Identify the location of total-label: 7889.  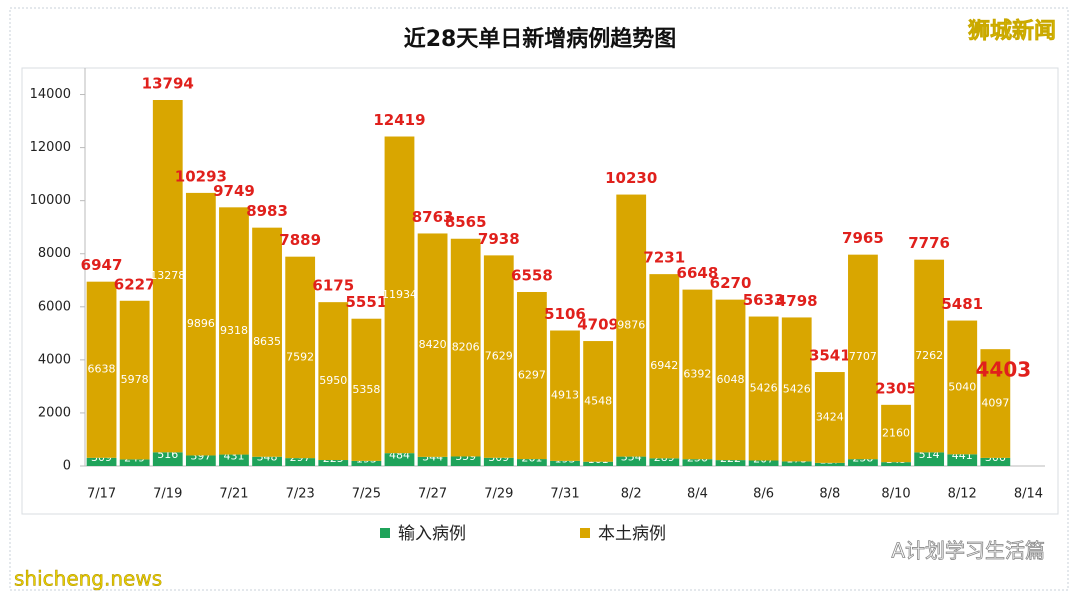
(300, 240).